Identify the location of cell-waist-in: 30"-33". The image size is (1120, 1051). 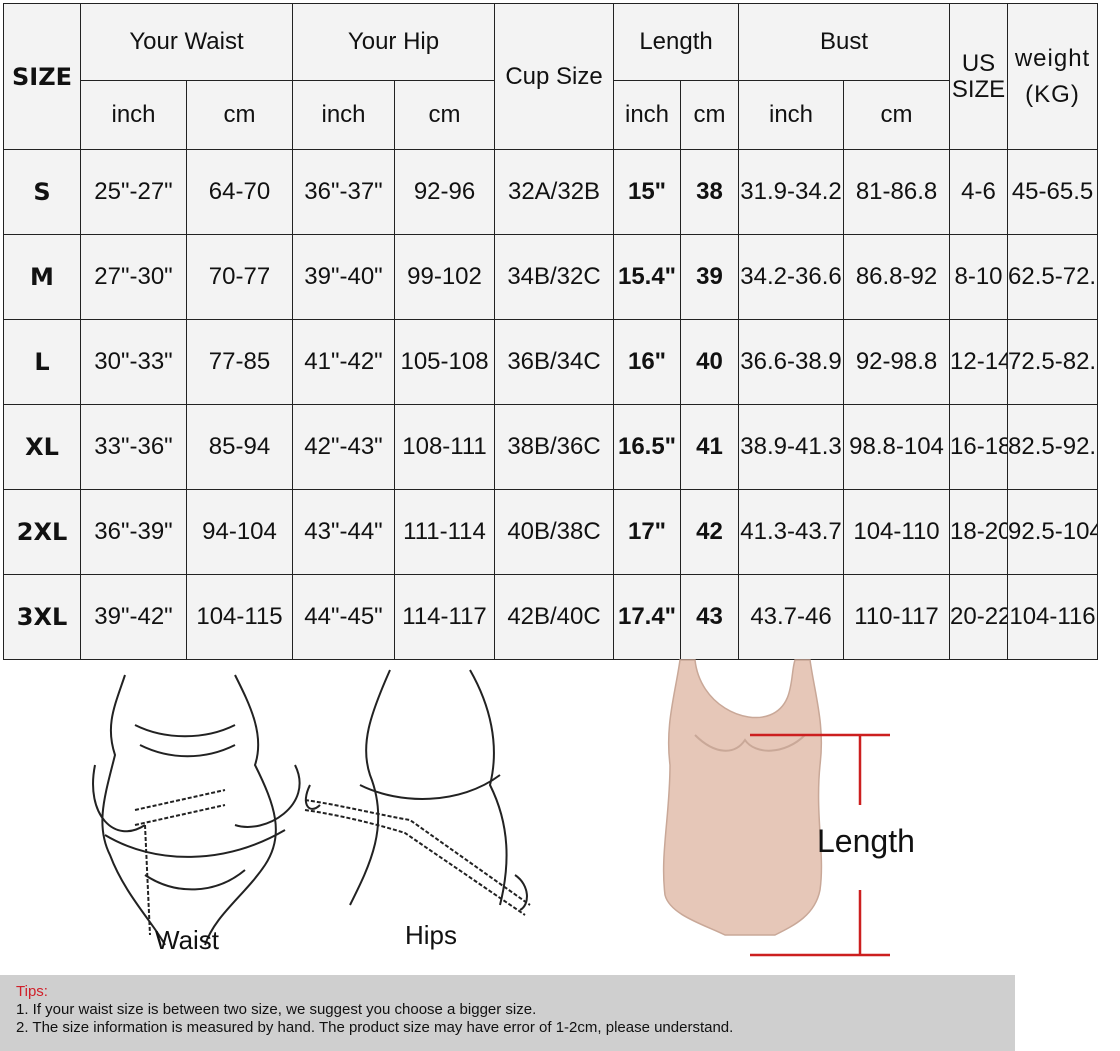
(133, 362).